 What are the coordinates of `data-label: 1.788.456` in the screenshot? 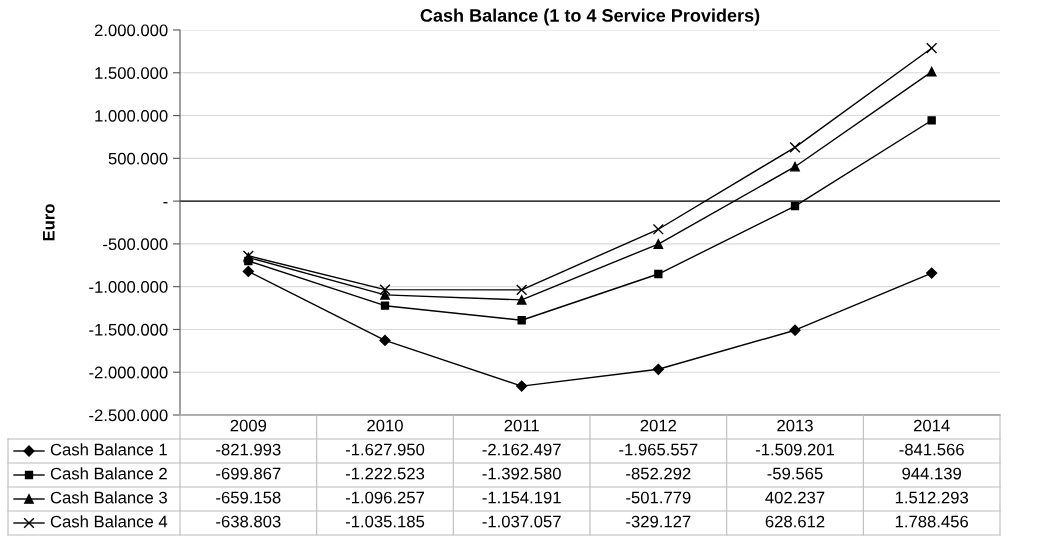 It's located at (932, 521).